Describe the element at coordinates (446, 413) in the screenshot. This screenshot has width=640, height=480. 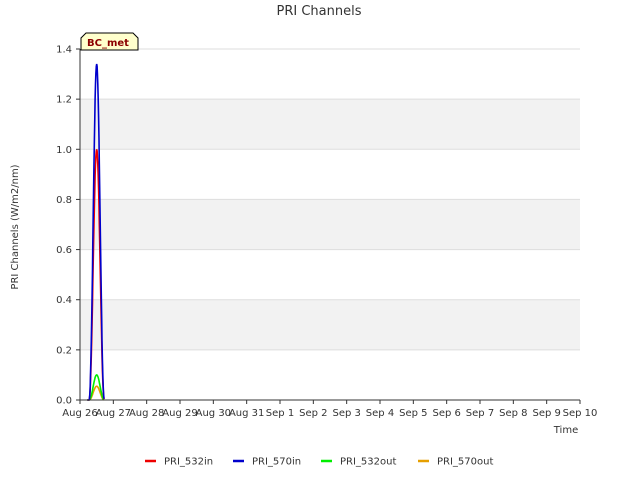
I see `x-tick-label: Sep 6` at that location.